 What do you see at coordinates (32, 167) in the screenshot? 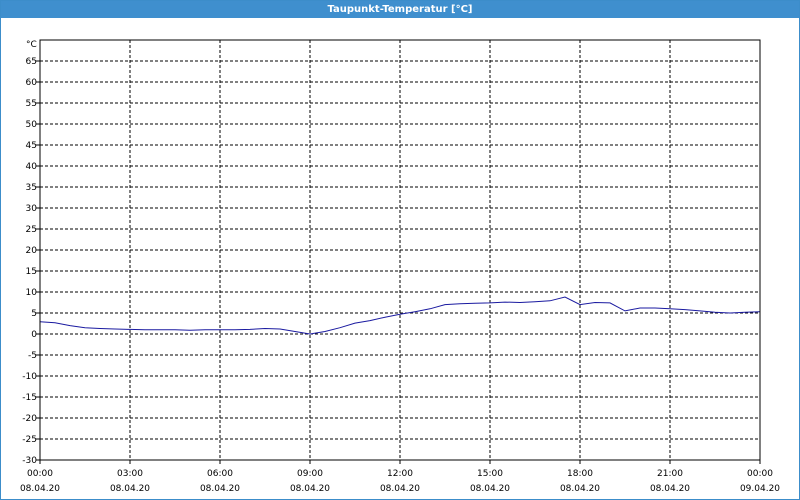
I see `y-tick-label: 40` at bounding box center [32, 167].